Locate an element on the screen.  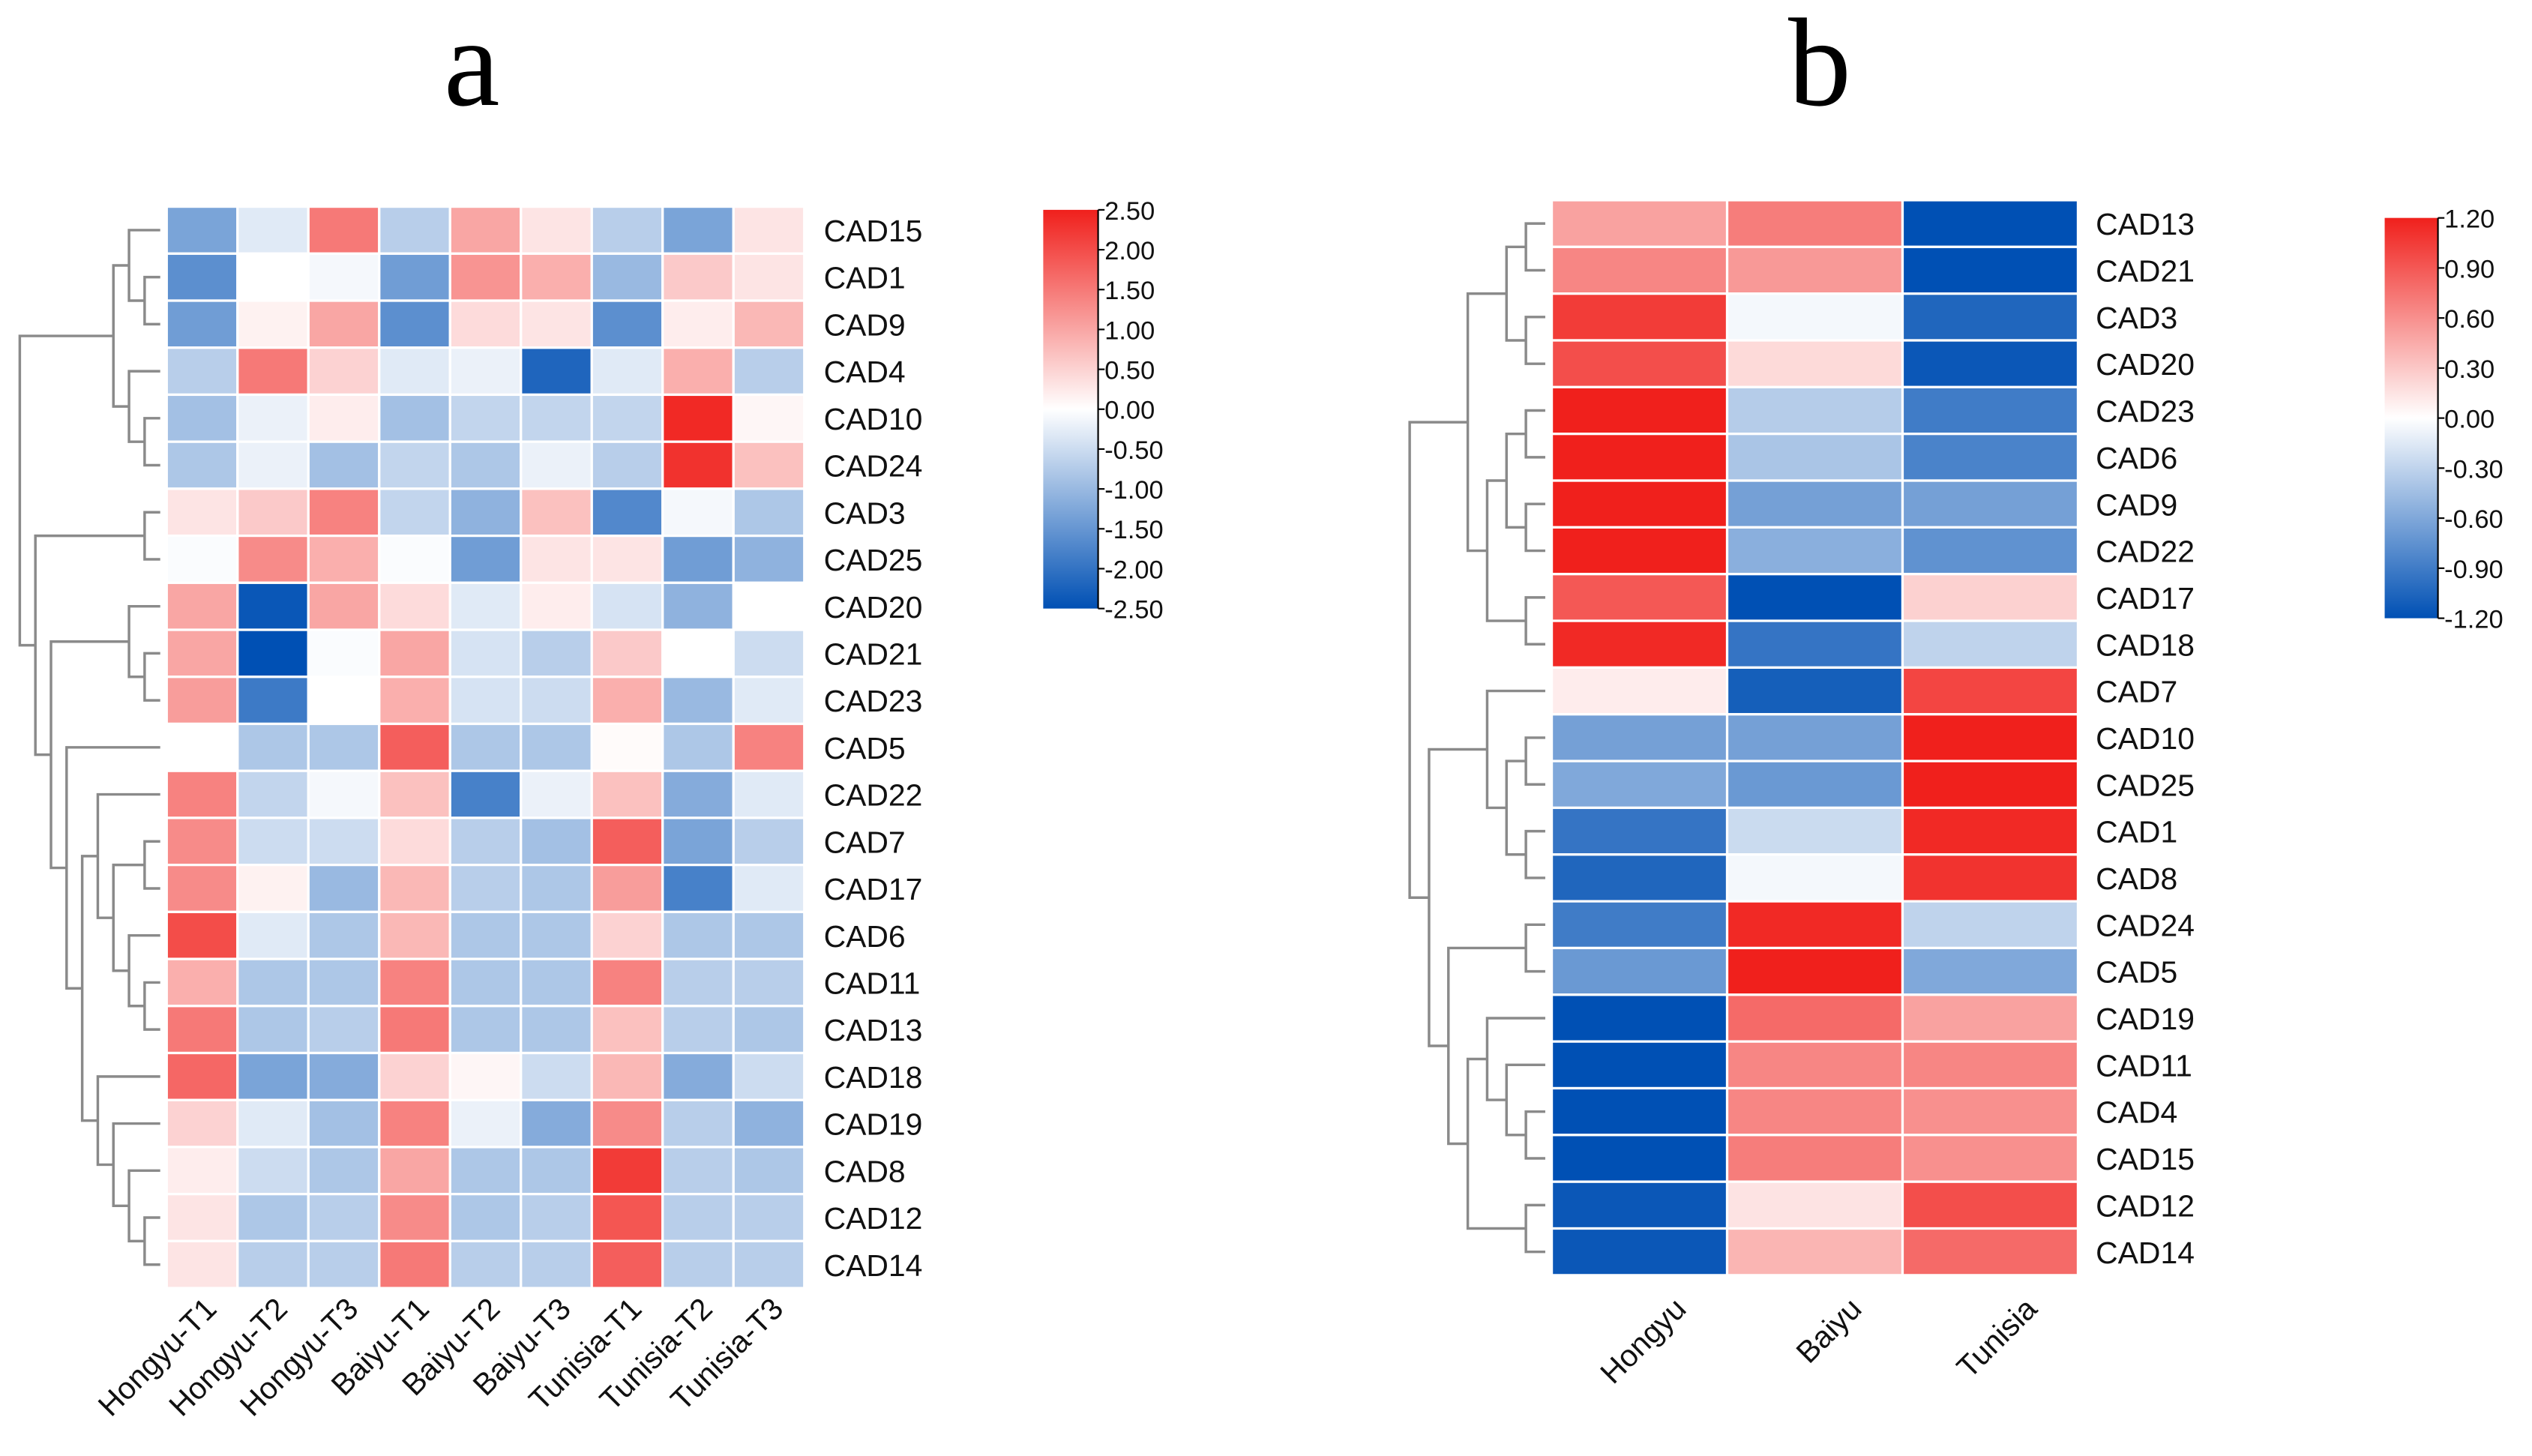
row-label: CAD7 is located at coordinates (865, 842).